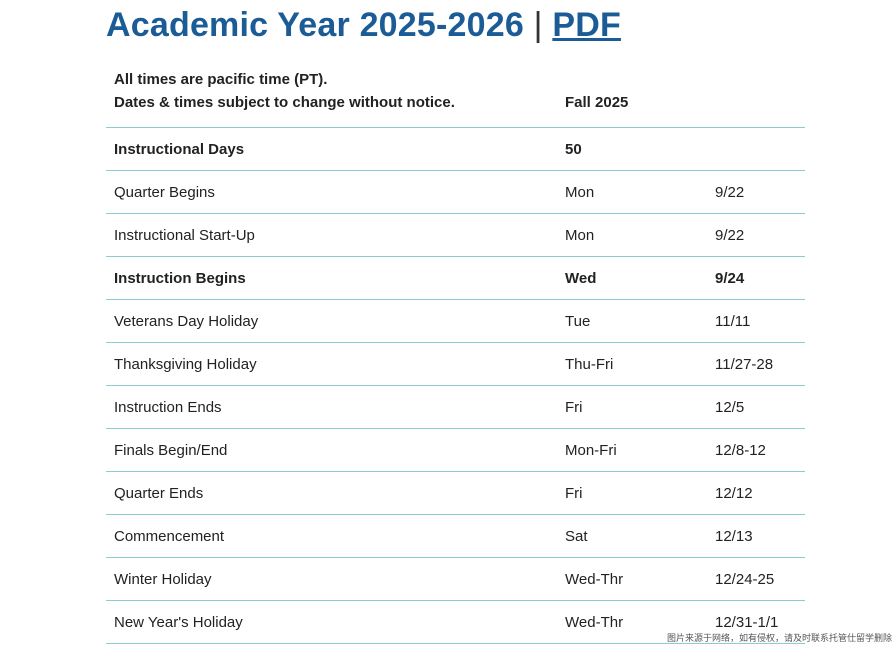  I want to click on calendar-row: Instructional Days 50, so click(455, 149).